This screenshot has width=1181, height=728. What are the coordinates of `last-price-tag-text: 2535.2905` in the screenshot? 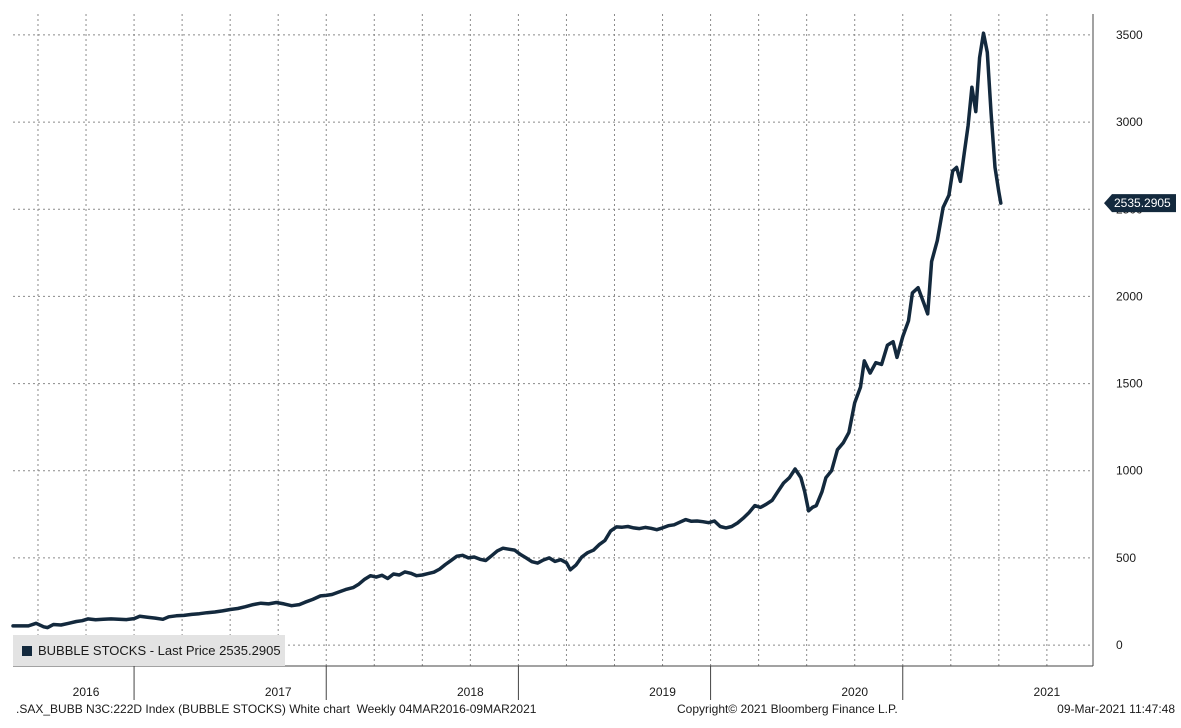 It's located at (1142, 203).